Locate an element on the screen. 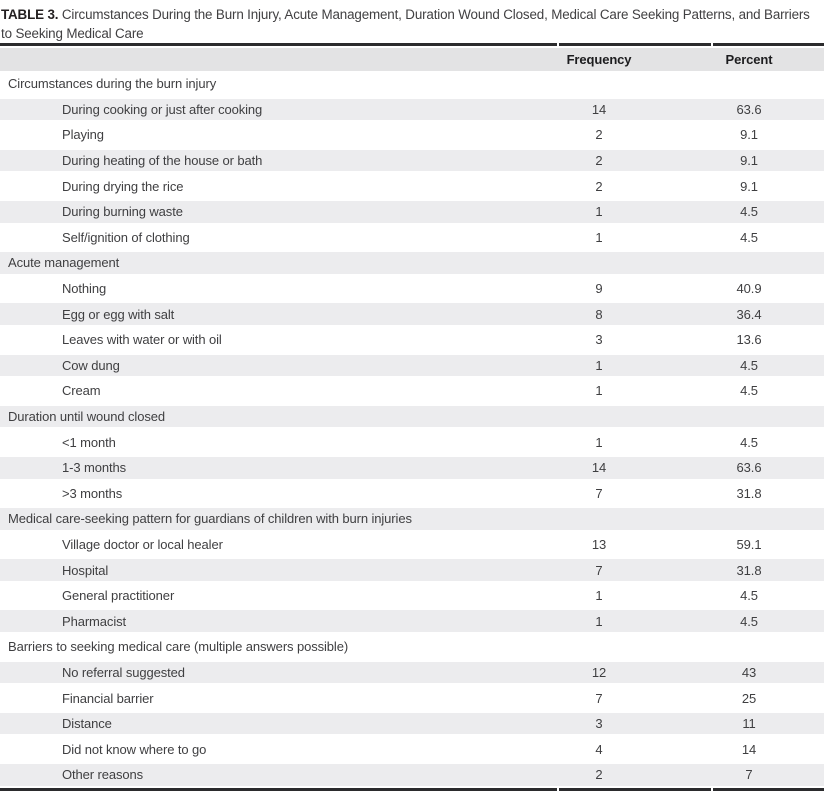  table-row: Financial barrier 7 25 is located at coordinates (412, 698).